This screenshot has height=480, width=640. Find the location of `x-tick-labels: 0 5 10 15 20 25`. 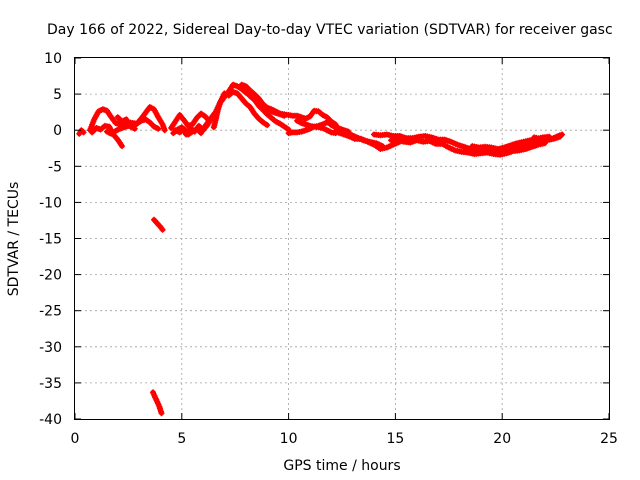

x-tick-labels: 0 5 10 15 20 25 is located at coordinates (344, 439).